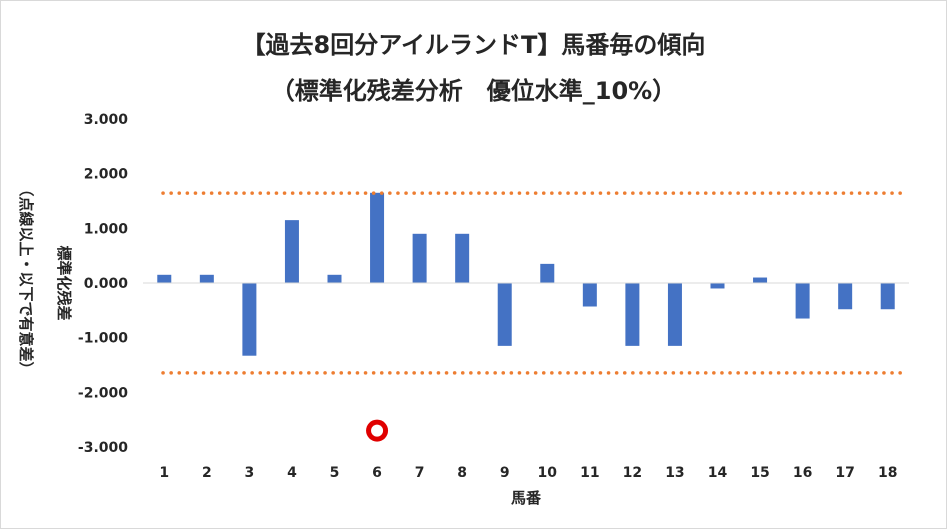 The image size is (947, 529). Describe the element at coordinates (420, 473) in the screenshot. I see `x-tick-label: 7` at that location.